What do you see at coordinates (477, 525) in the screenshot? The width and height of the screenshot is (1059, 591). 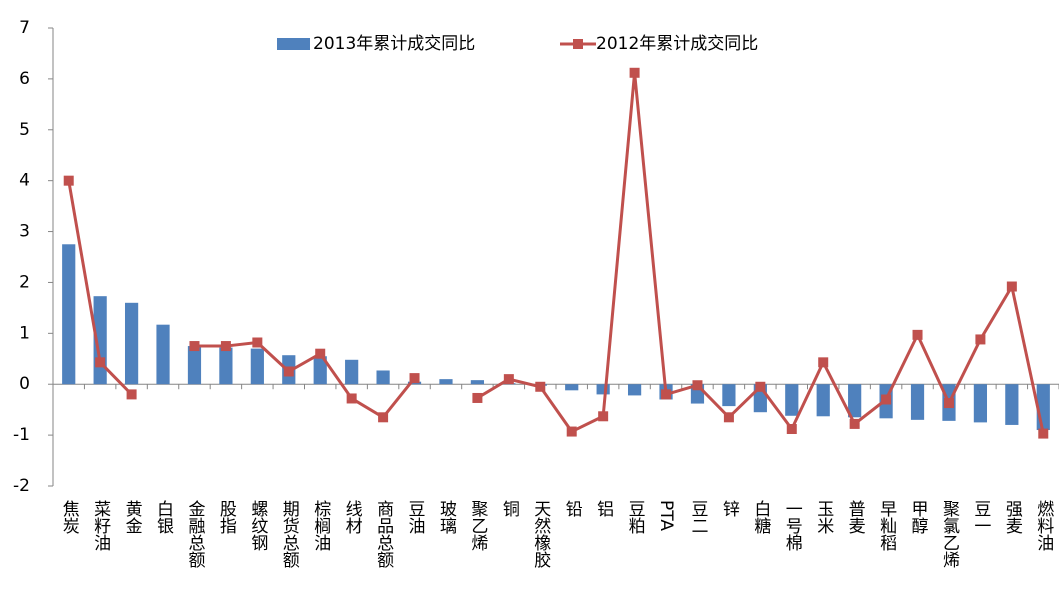 I see `x-tick-label: 聚乙烯` at bounding box center [477, 525].